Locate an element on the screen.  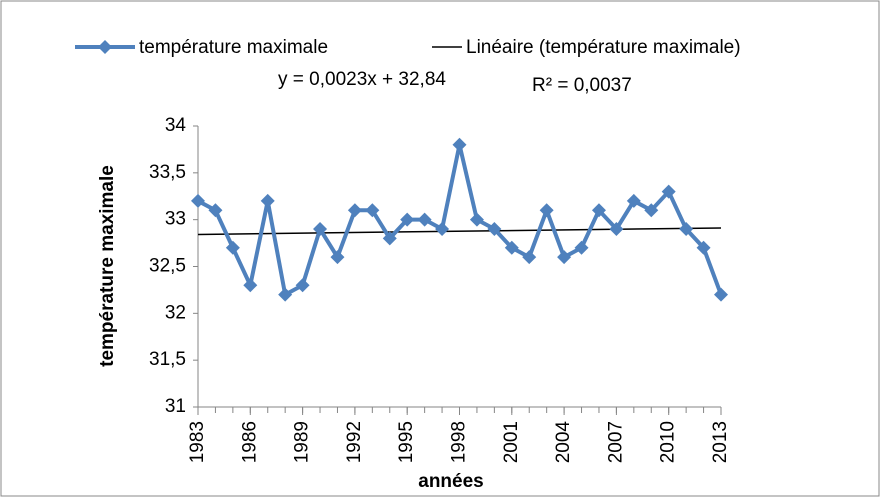
legend-label: température maximale is located at coordinates (233, 47).